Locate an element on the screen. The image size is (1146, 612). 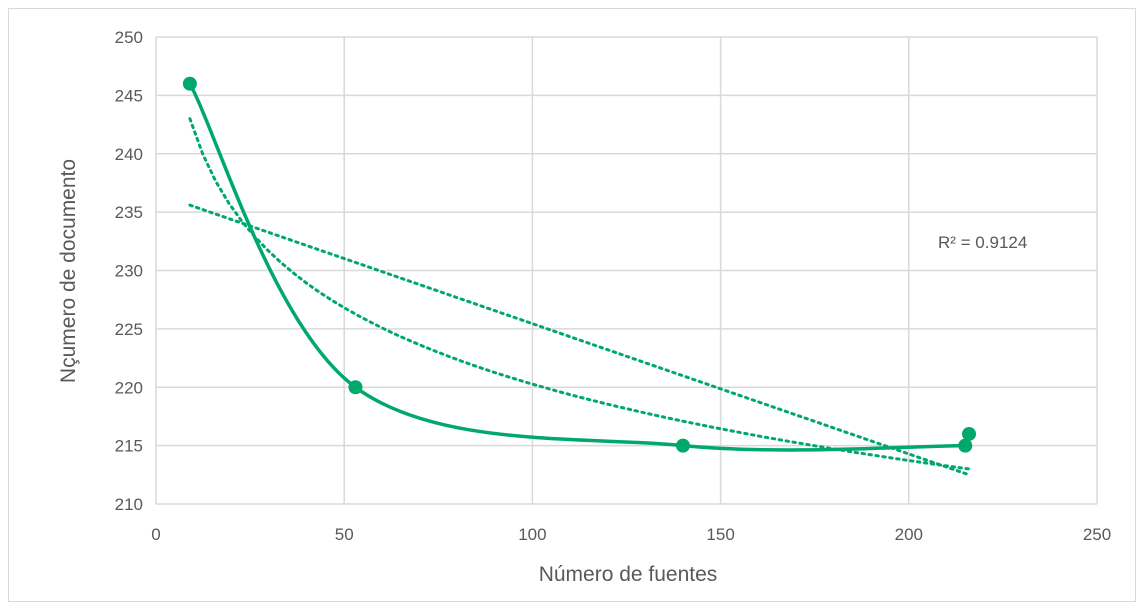
y-tick-label: 215 is located at coordinates (129, 446).